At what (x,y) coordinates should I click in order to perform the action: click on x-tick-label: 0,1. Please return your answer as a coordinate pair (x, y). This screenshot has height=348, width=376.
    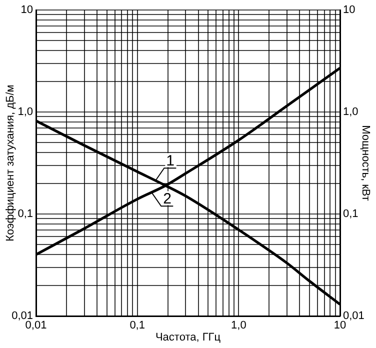
    Looking at the image, I should click on (137, 326).